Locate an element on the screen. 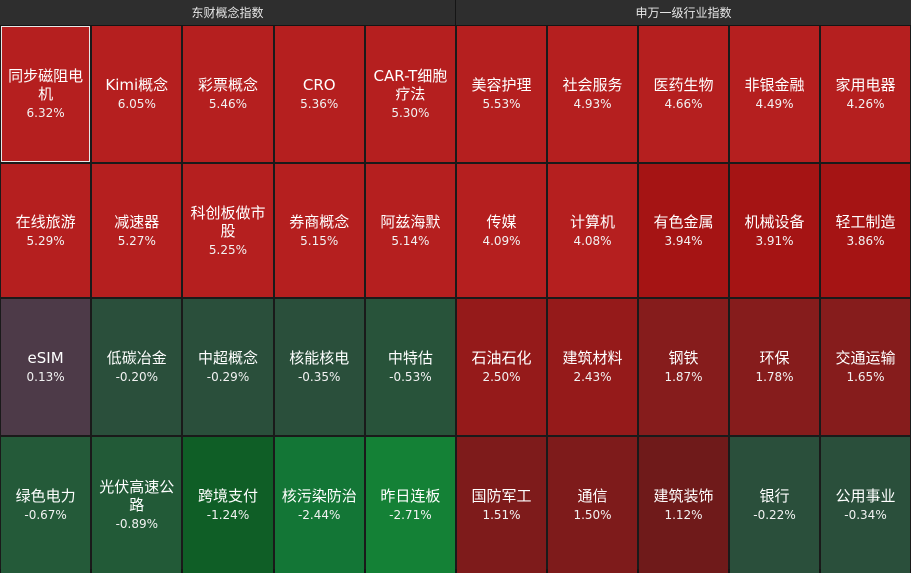 Image resolution: width=911 pixels, height=573 pixels. heatmap-tile: 传媒 4.09% is located at coordinates (501, 230).